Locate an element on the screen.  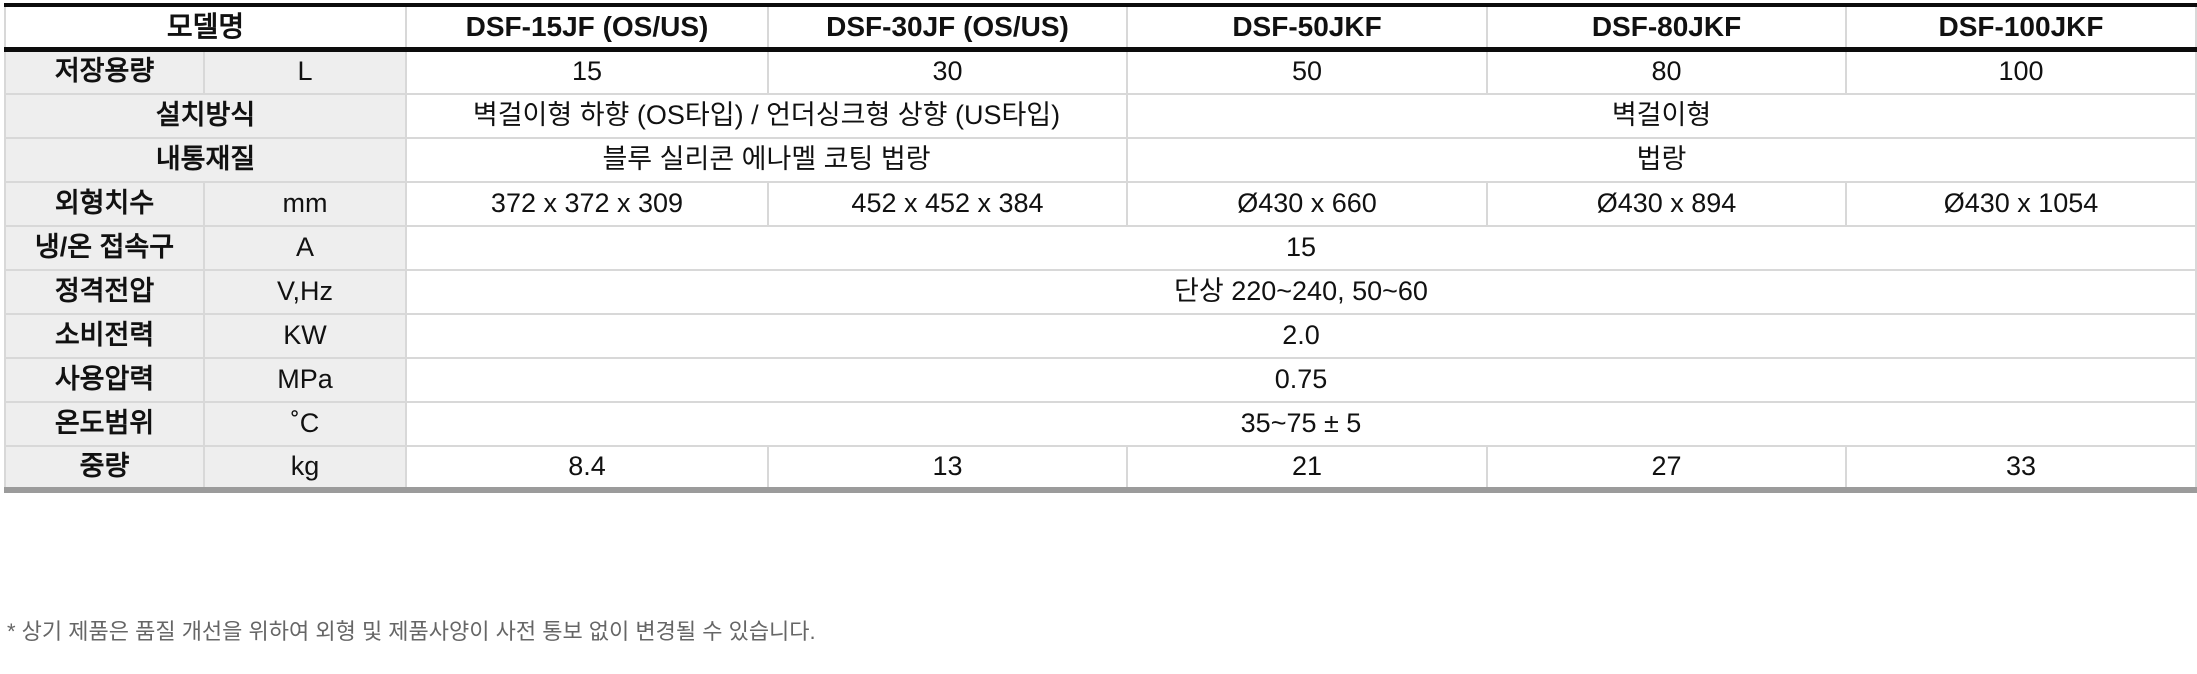
weight-value-2: 21 is located at coordinates (1307, 468).